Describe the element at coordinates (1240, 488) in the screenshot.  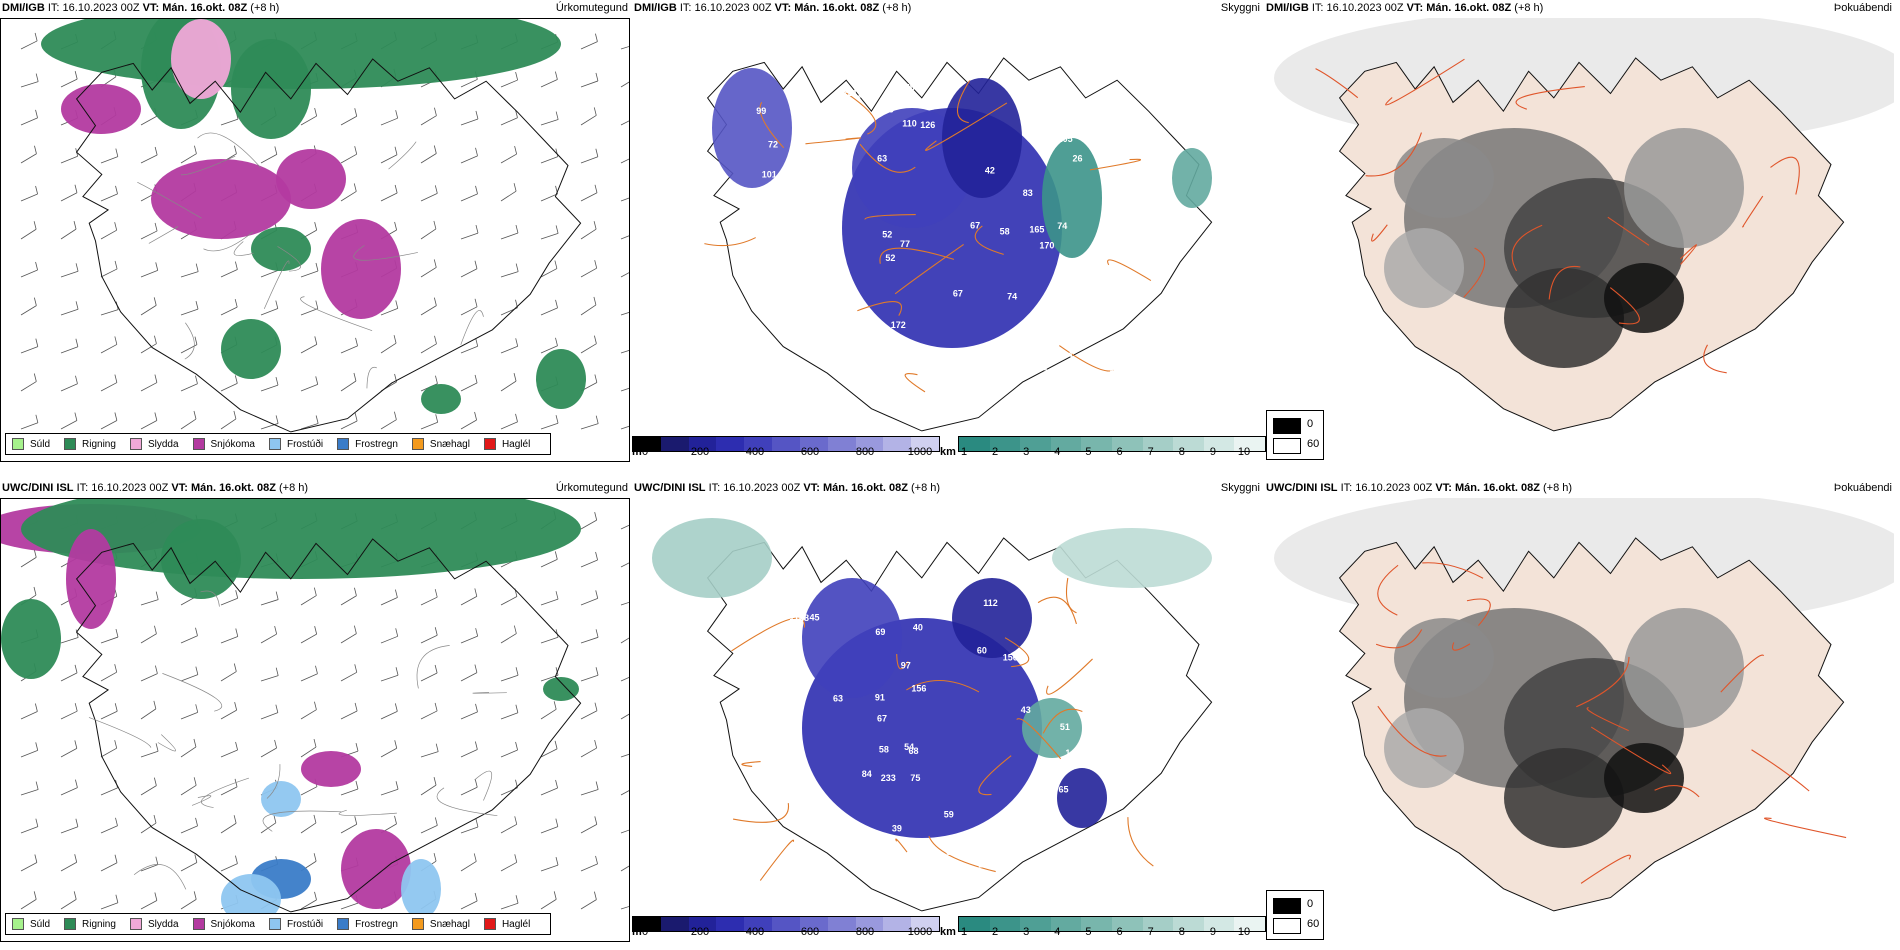
I see `panel-title: Skyggni` at that location.